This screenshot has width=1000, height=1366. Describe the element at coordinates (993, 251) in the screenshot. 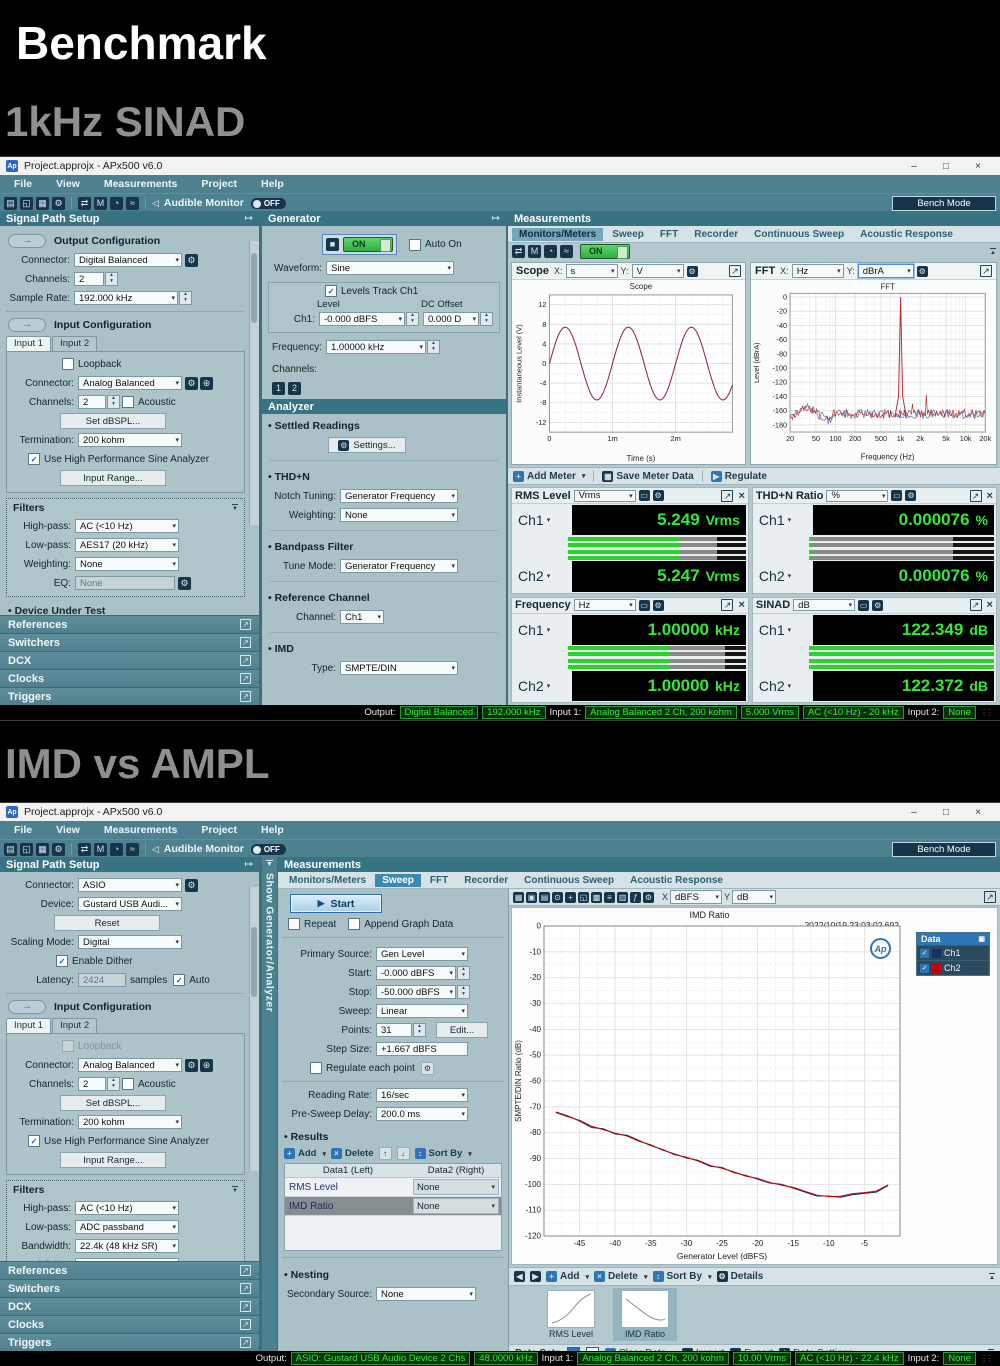

I see `collapse-panel-icon: ▲` at that location.